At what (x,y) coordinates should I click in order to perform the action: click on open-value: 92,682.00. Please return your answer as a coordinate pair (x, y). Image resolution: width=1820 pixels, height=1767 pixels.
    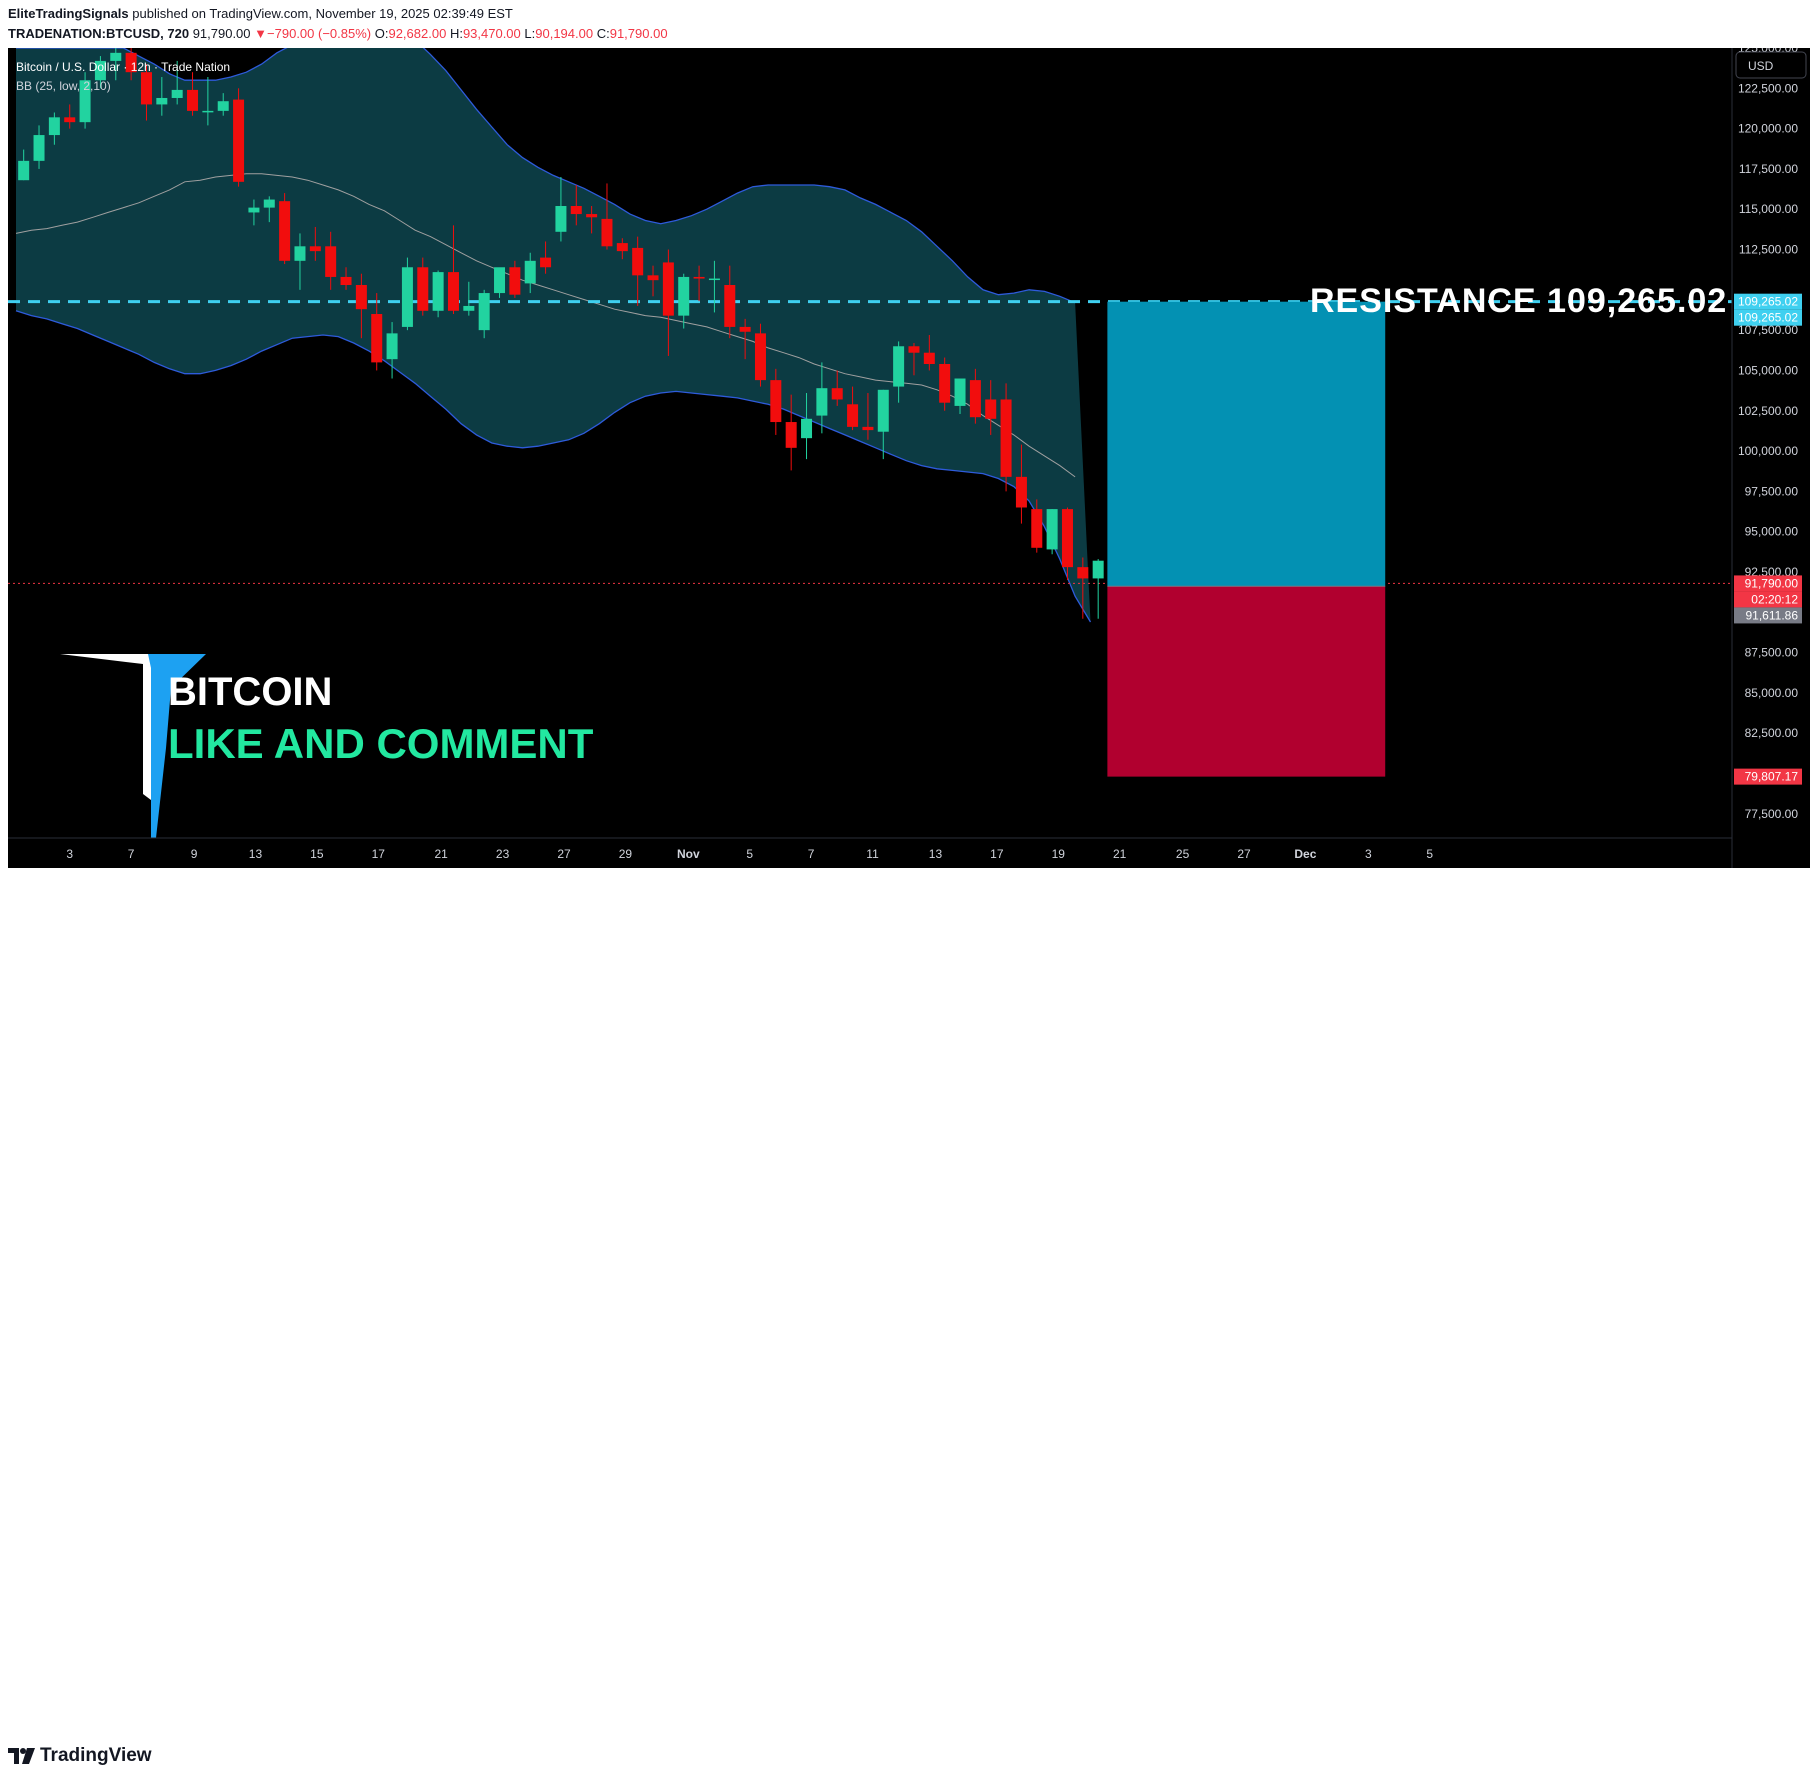
    Looking at the image, I should click on (417, 33).